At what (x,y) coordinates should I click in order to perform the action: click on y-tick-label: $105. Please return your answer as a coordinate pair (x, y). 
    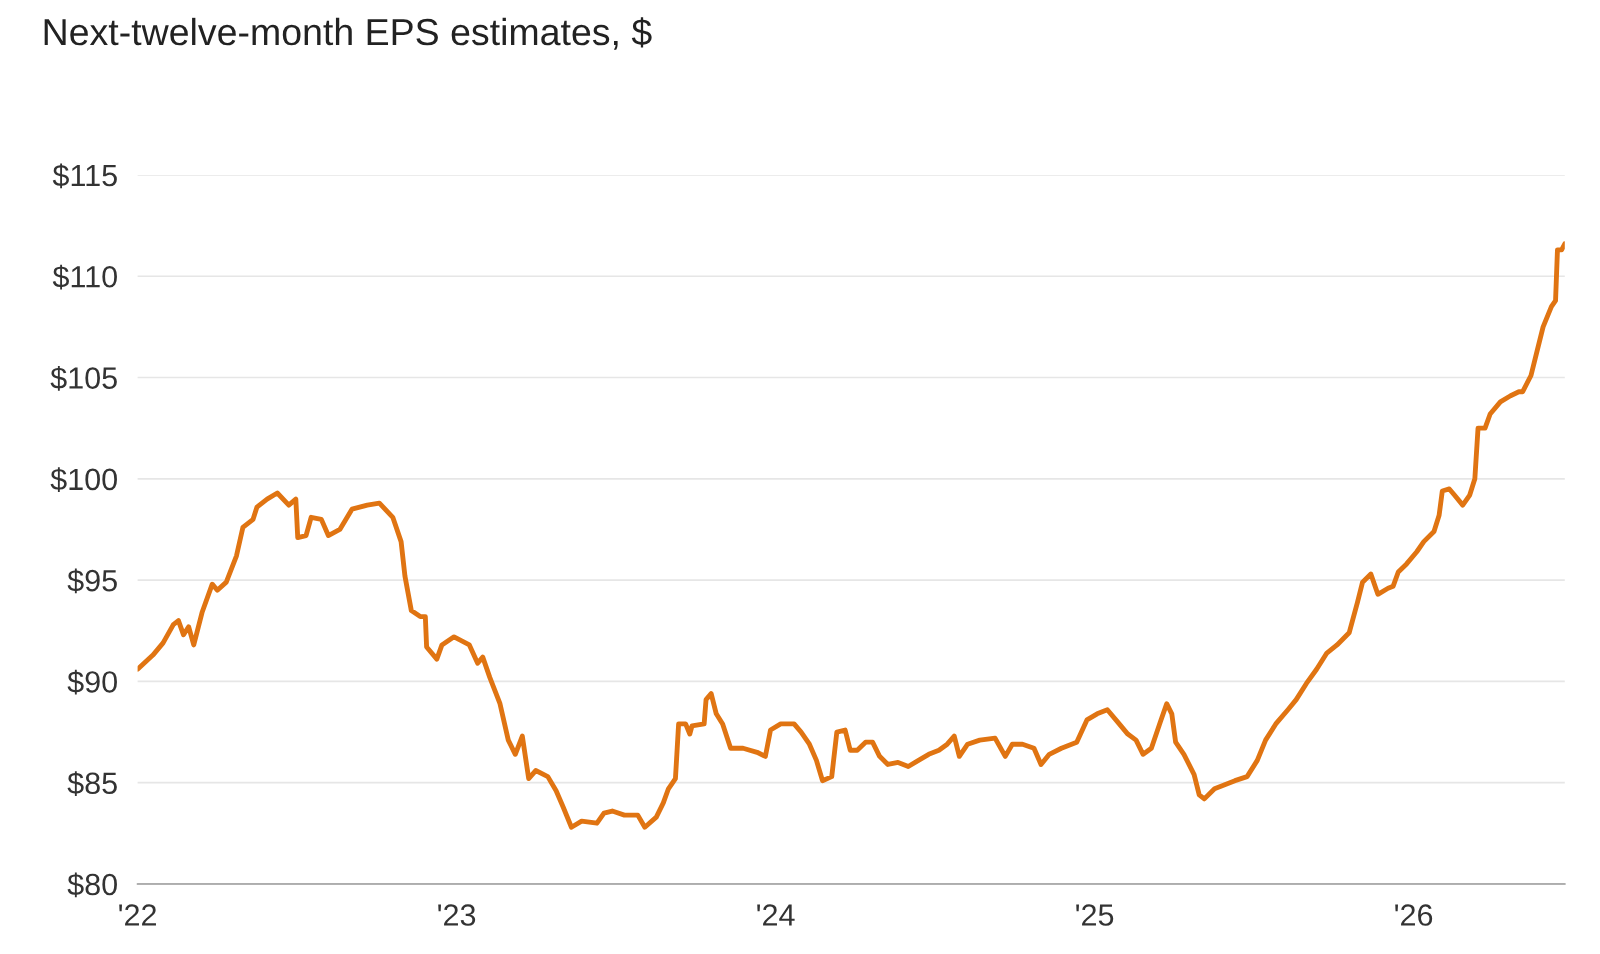
    Looking at the image, I should click on (83, 378).